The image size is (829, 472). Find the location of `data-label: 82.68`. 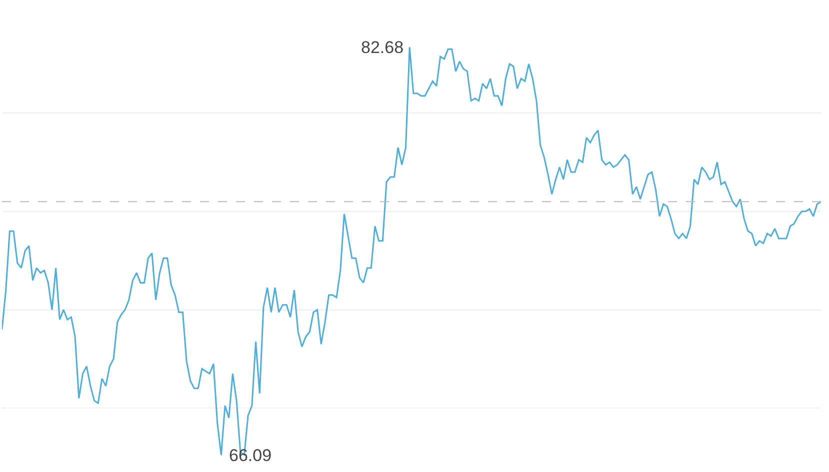

data-label: 82.68 is located at coordinates (382, 47).